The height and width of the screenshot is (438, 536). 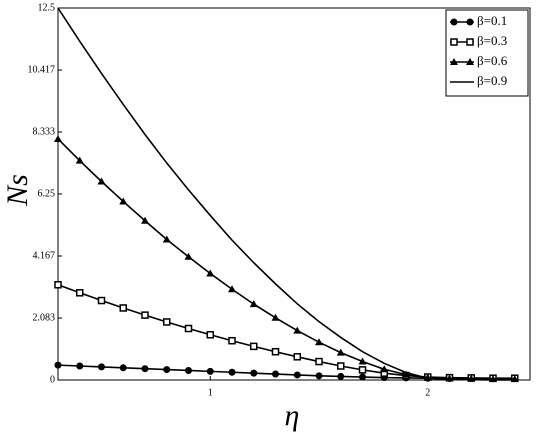 What do you see at coordinates (17, 190) in the screenshot?
I see `y-axis-label: Ns` at bounding box center [17, 190].